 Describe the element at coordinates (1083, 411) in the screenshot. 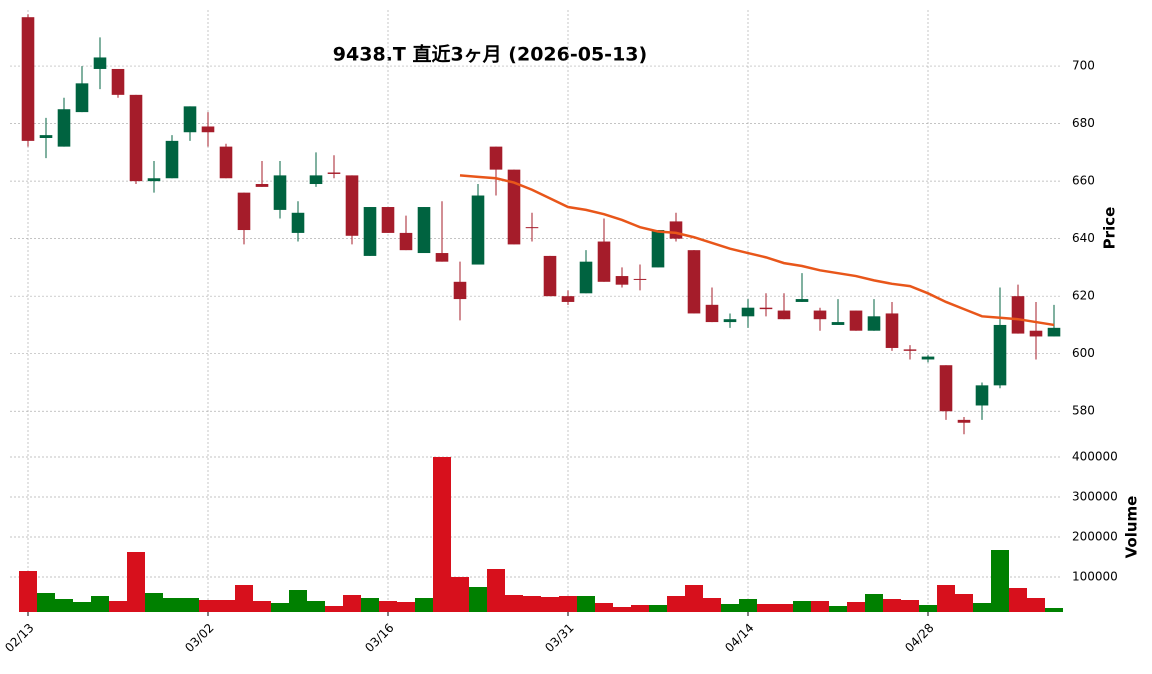

I see `y-tick-label: 580` at that location.